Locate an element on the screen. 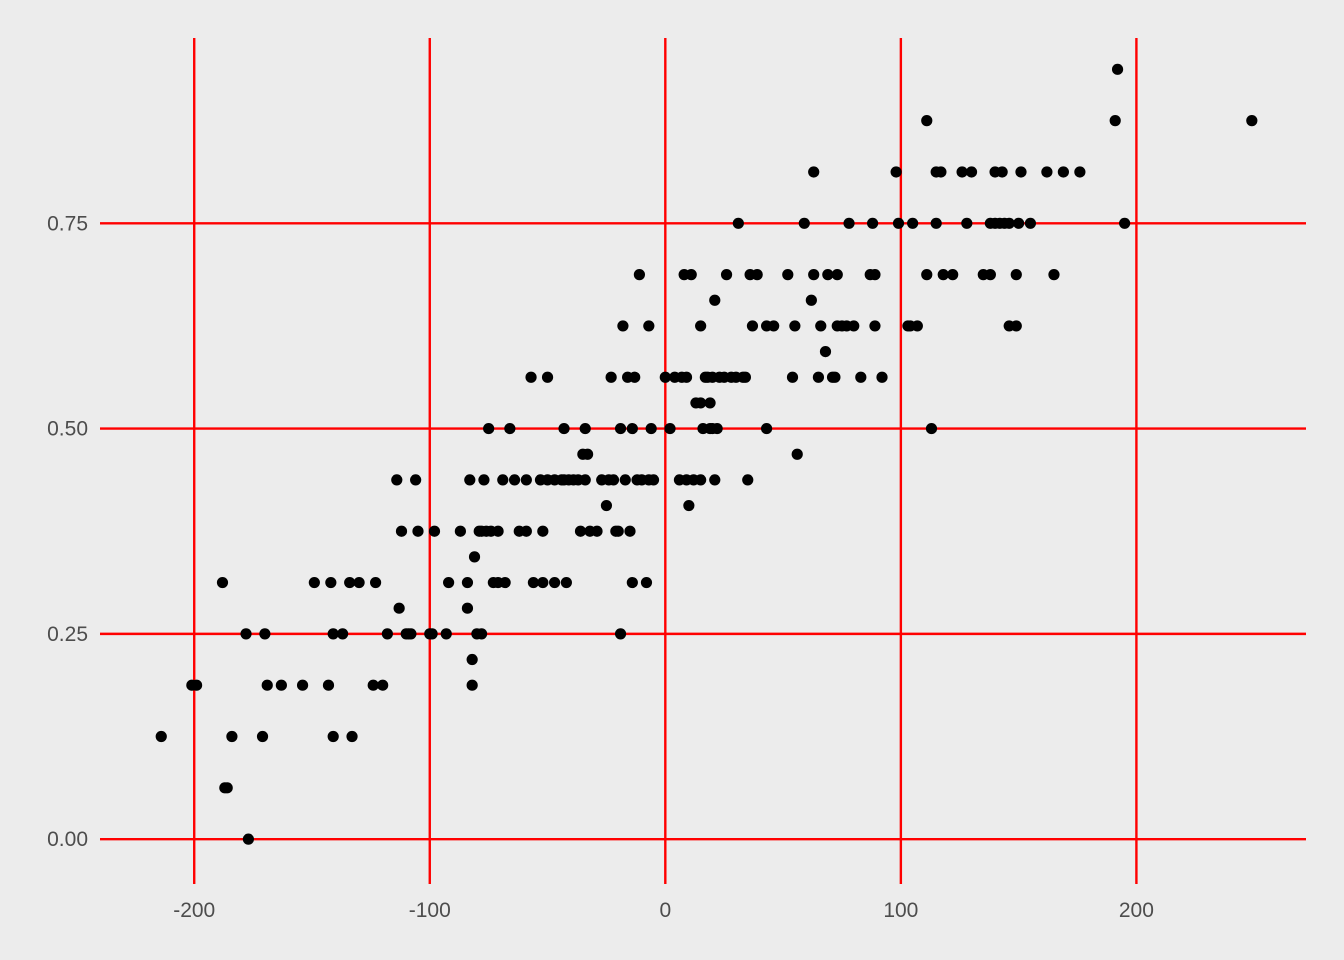 The image size is (1344, 960). x-axis-tick-labels: -200 -100 0 100 200 is located at coordinates (663, 910).